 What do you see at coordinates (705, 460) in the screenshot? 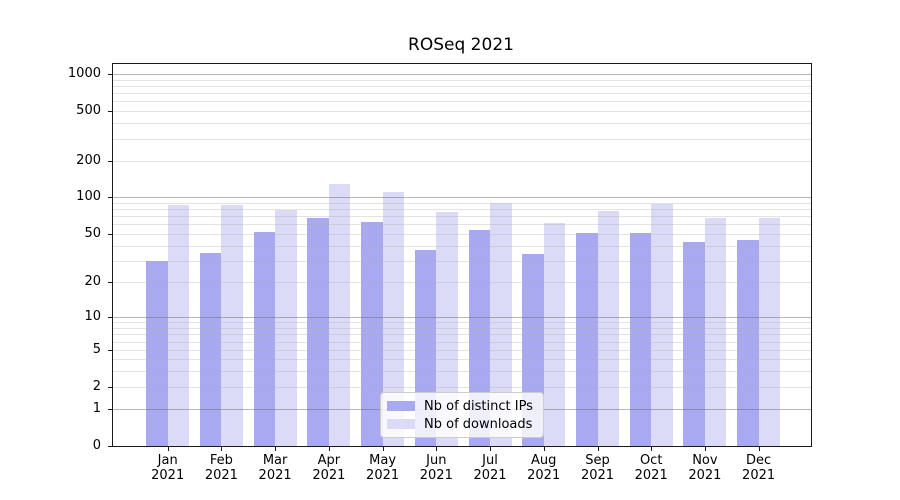
I see `x-tick-month: Nov` at bounding box center [705, 460].